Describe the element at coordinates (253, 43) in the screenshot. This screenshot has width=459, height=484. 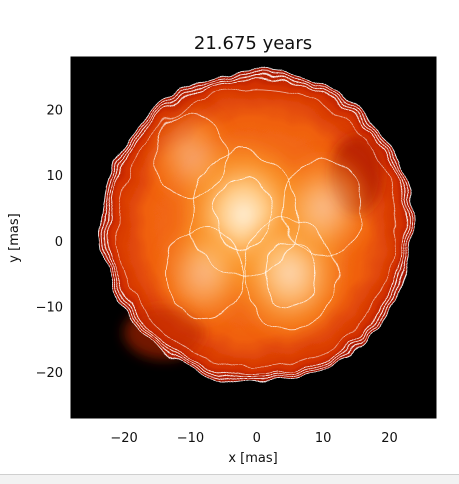
I see `chart-title: 21.675 years` at that location.